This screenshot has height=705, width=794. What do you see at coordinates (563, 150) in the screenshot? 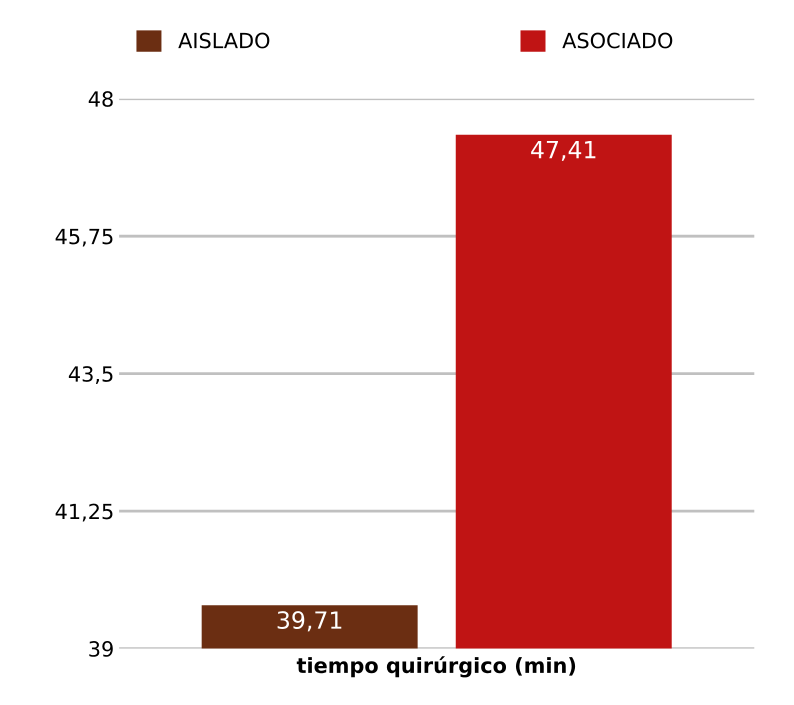
I see `data-label: 47,41` at bounding box center [563, 150].